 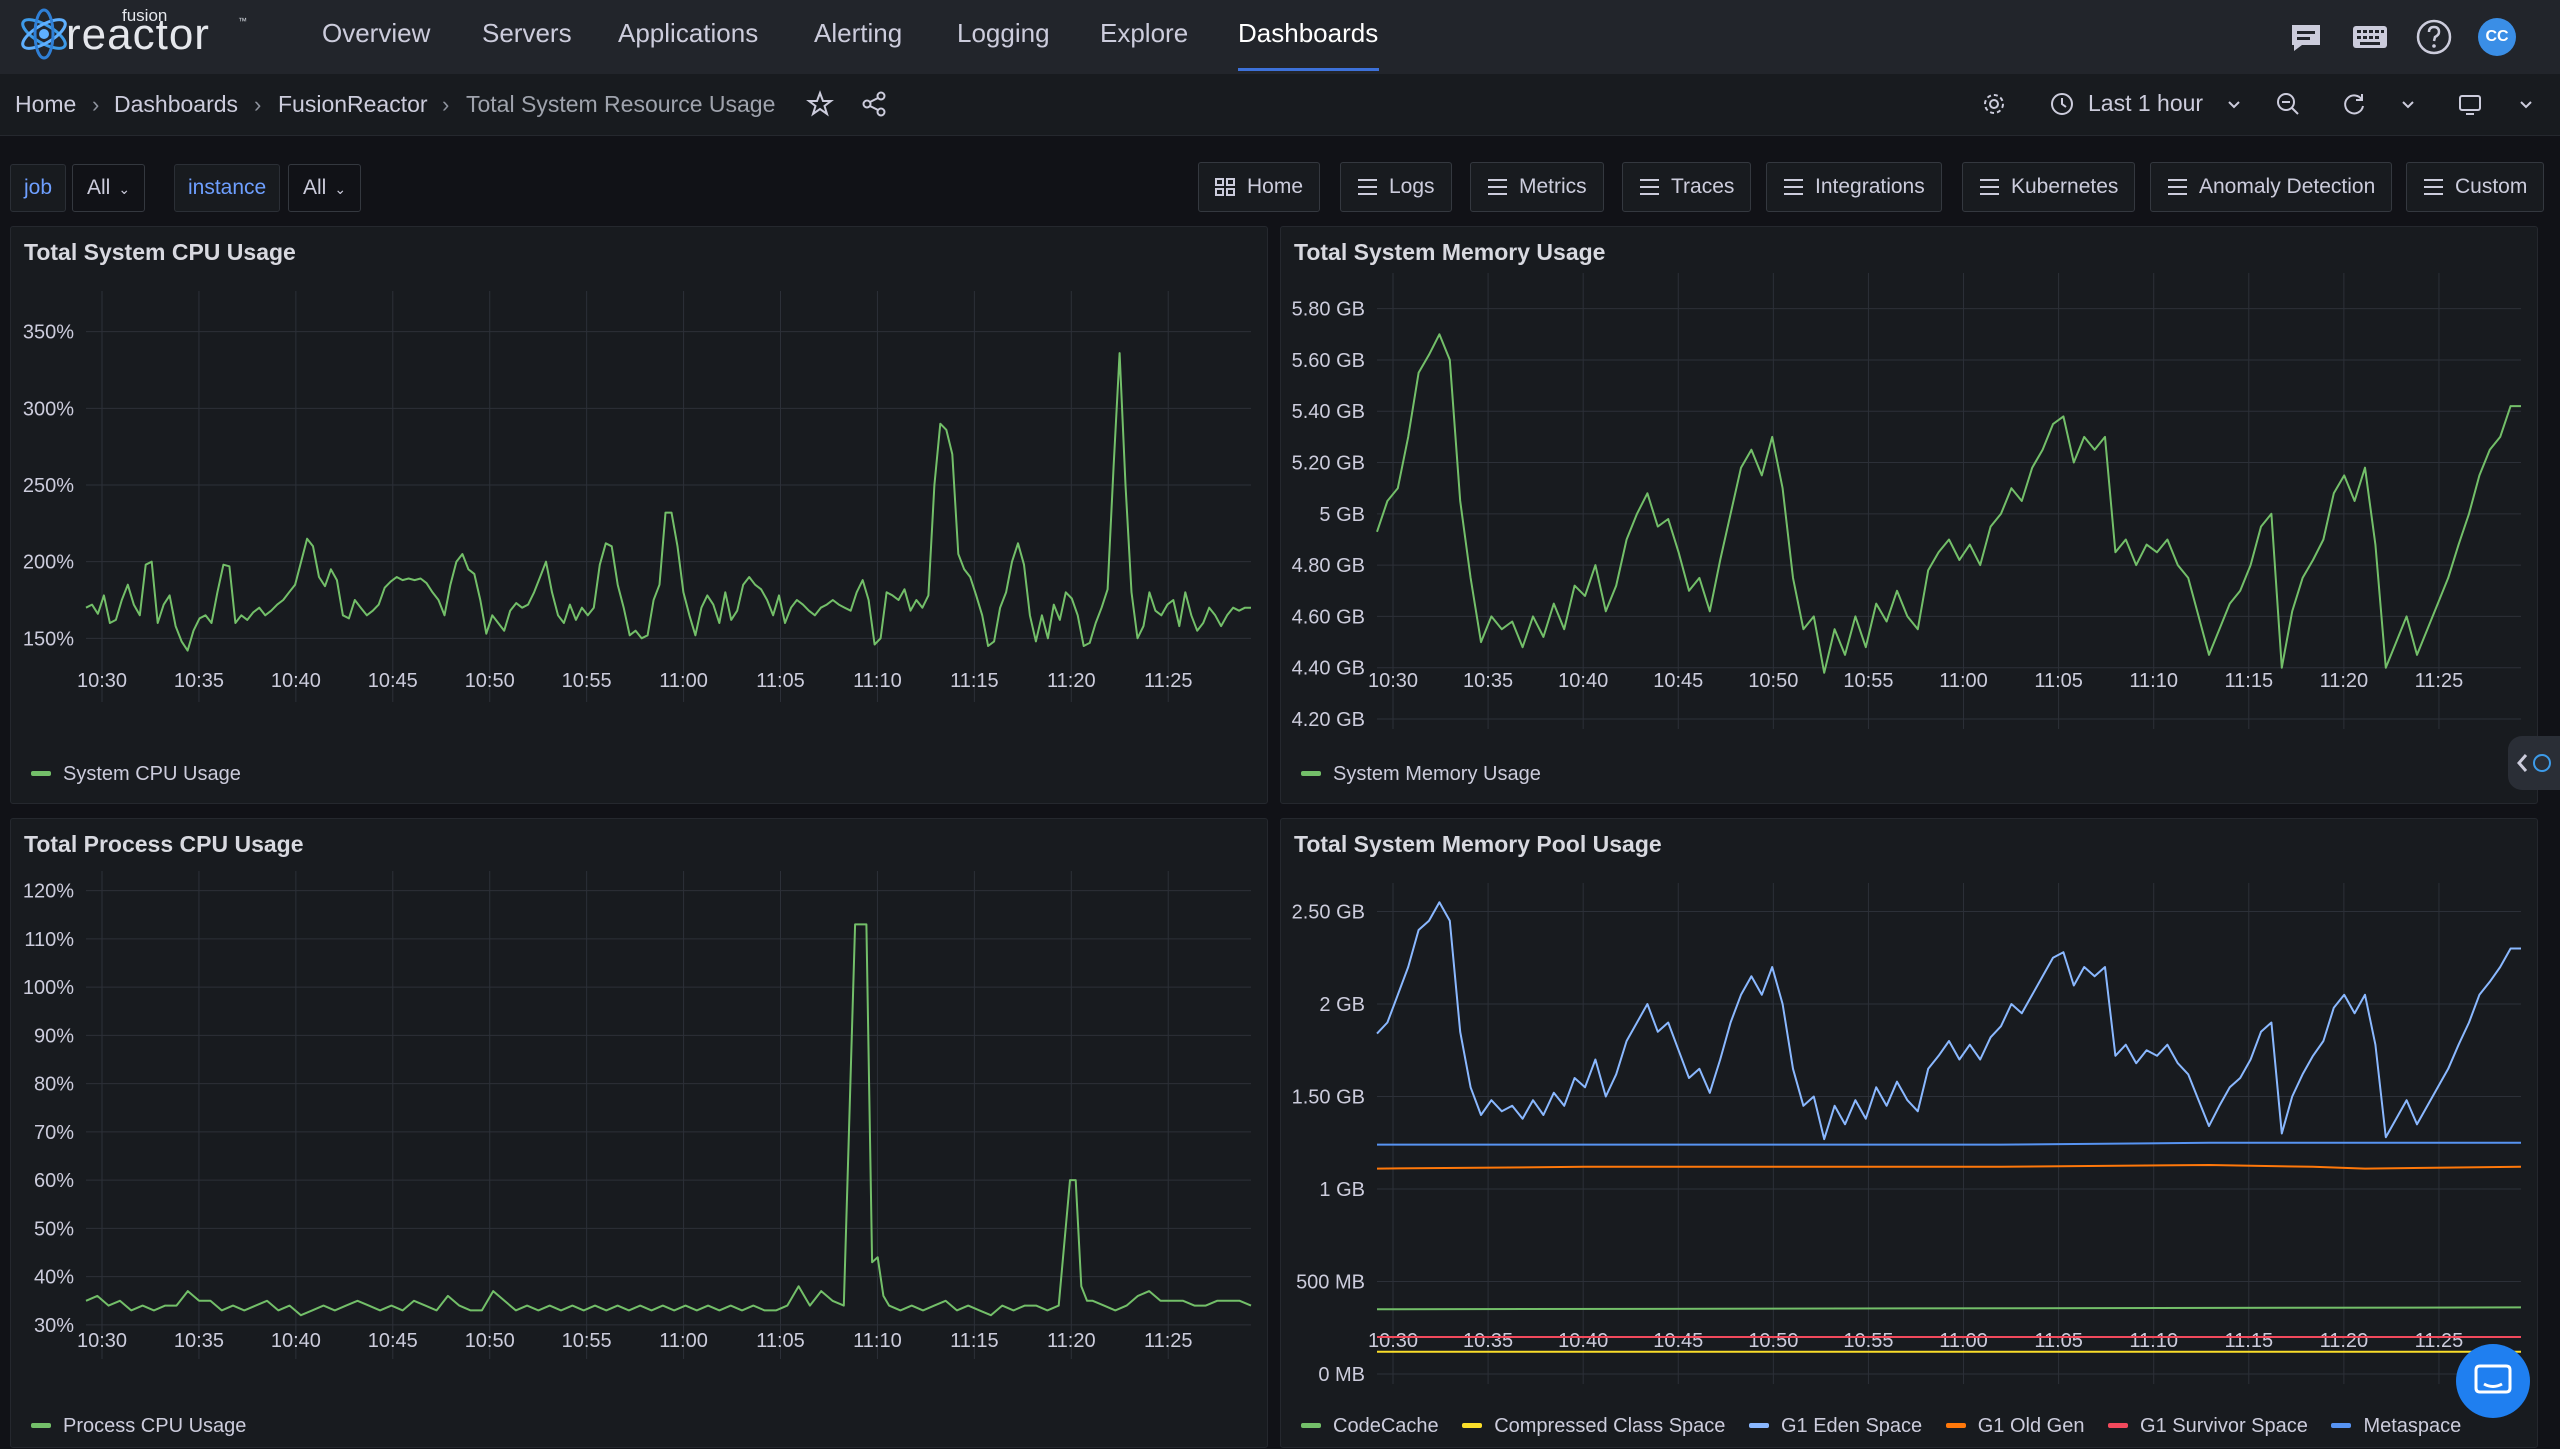 I want to click on link-logs: Logs, so click(x=1396, y=187).